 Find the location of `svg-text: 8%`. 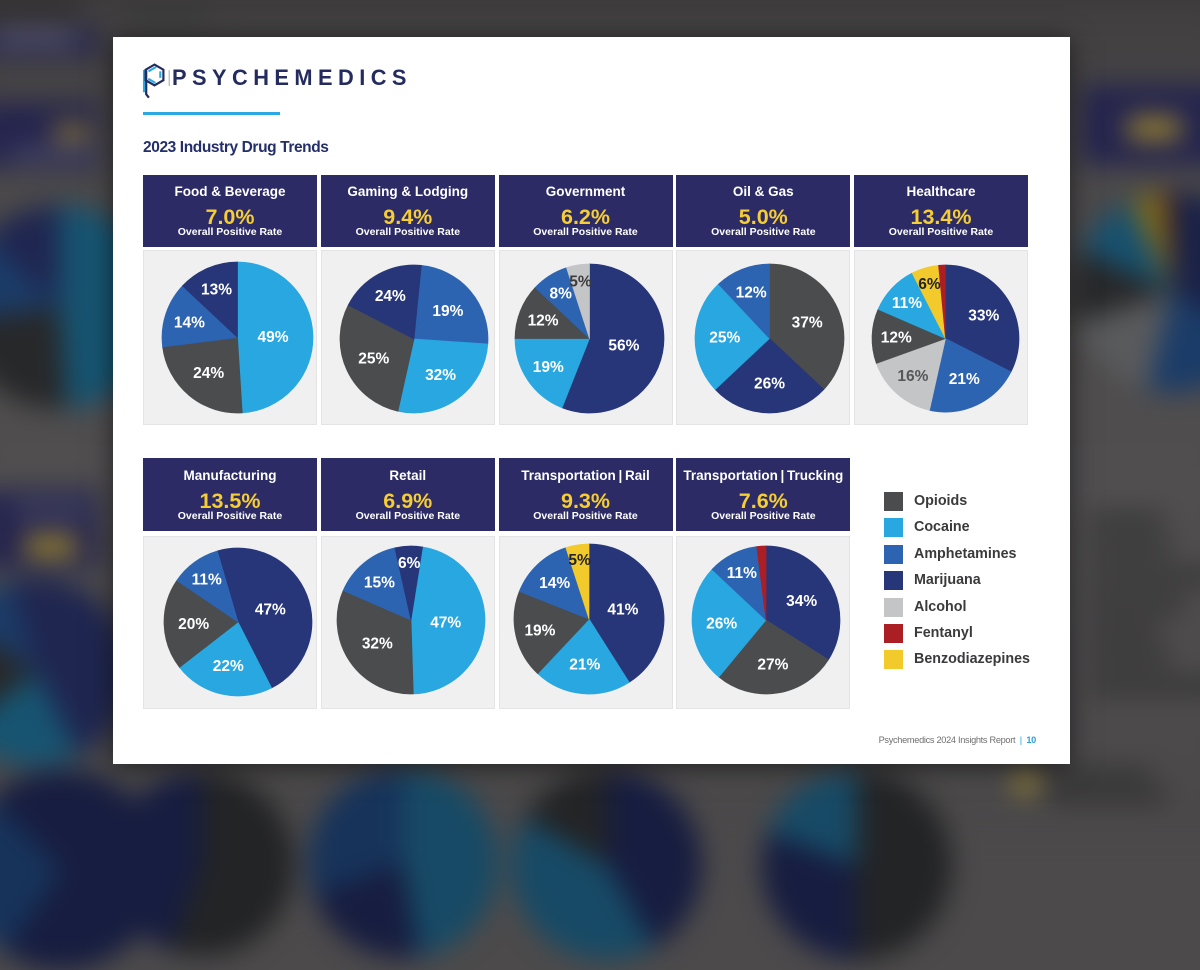

svg-text: 8% is located at coordinates (560, 293).